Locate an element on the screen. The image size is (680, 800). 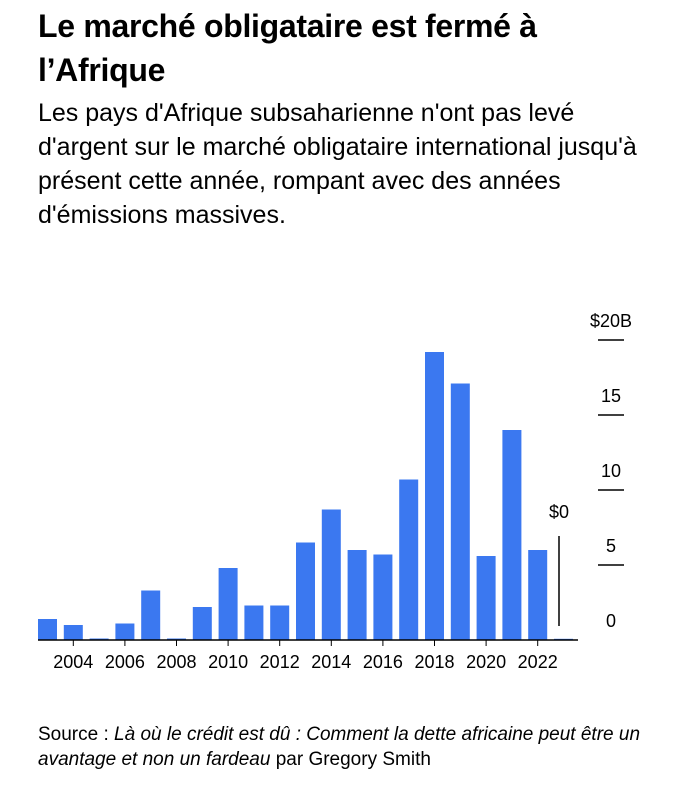
x-tick-label-2022: 2022 is located at coordinates (538, 662).